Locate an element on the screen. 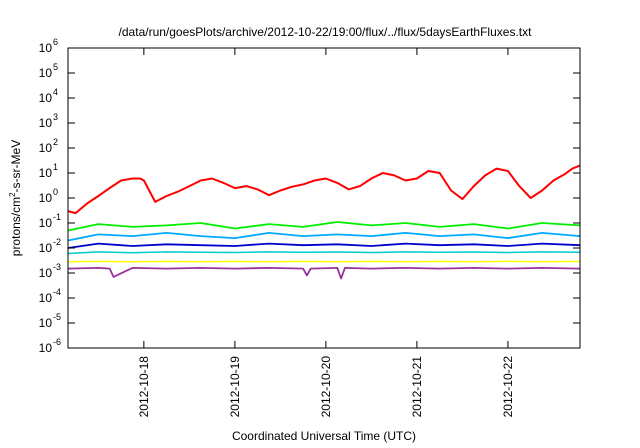 This screenshot has height=448, width=640. y-tick-label-exponent: 4 is located at coordinates (55, 92).